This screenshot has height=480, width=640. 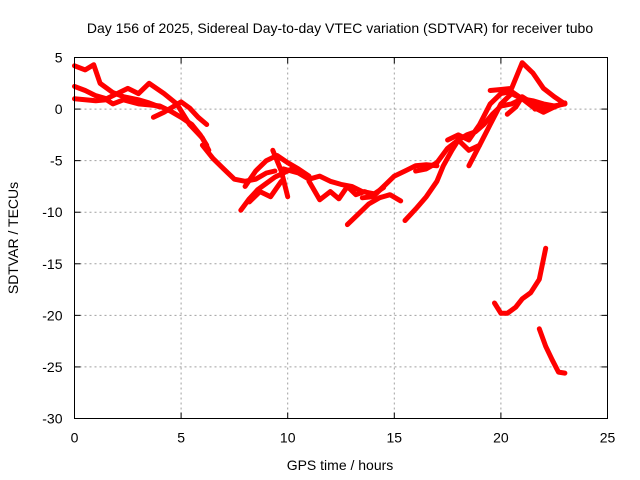 I want to click on x-tick-label: 15, so click(x=395, y=438).